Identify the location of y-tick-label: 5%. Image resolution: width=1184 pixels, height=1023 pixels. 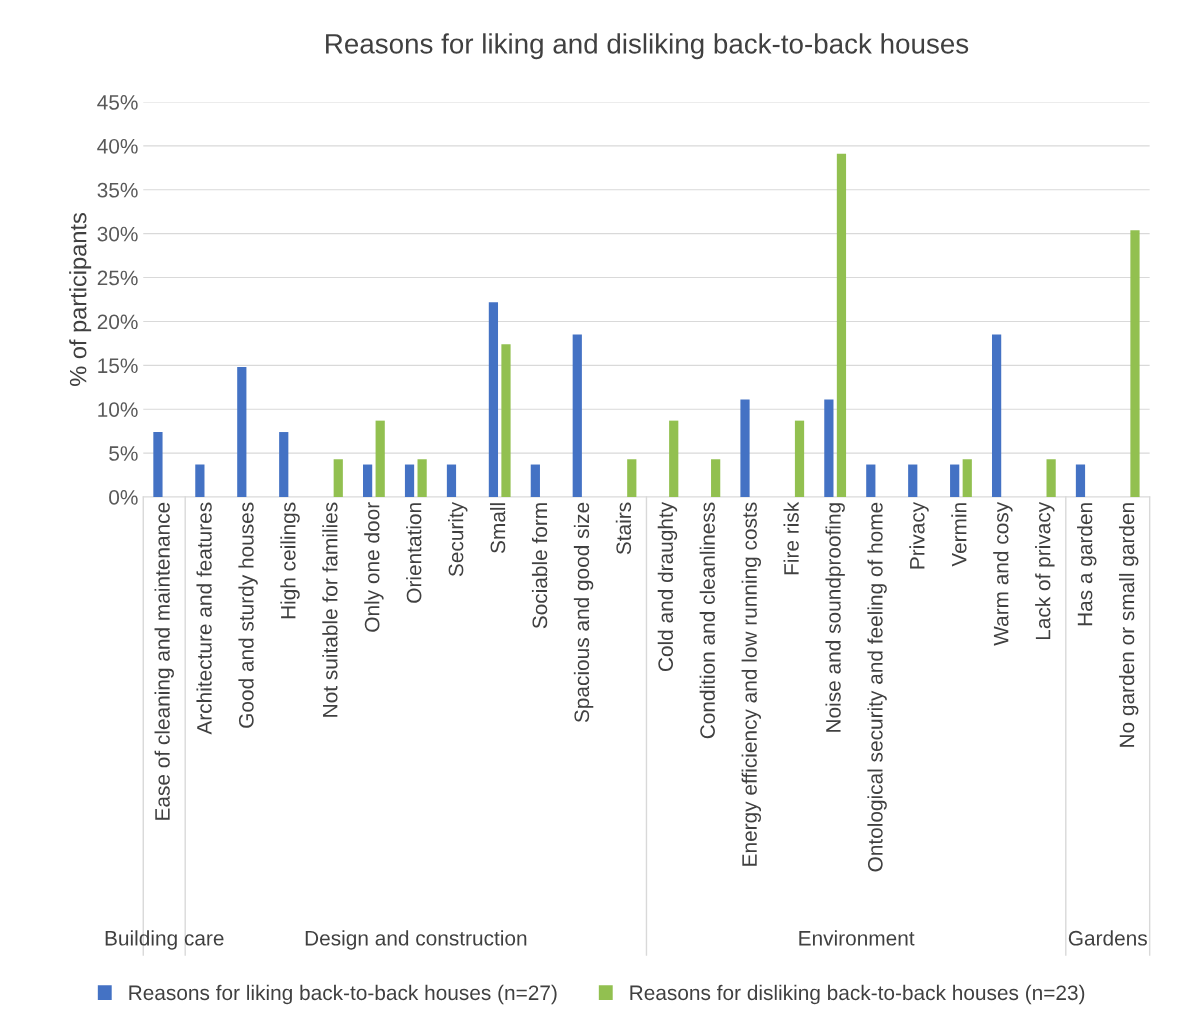
(123, 453).